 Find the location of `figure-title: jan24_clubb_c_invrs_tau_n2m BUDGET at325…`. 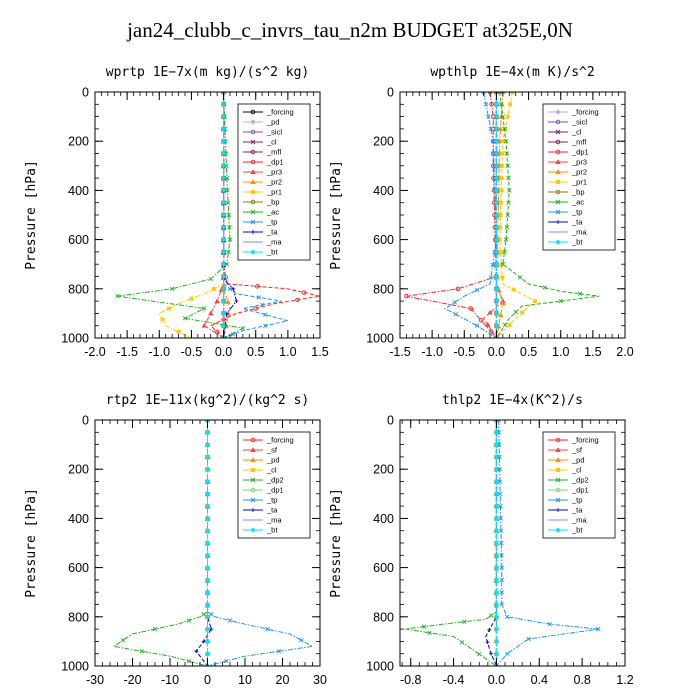

figure-title: jan24_clubb_c_invrs_tau_n2m BUDGET at325… is located at coordinates (349, 30).